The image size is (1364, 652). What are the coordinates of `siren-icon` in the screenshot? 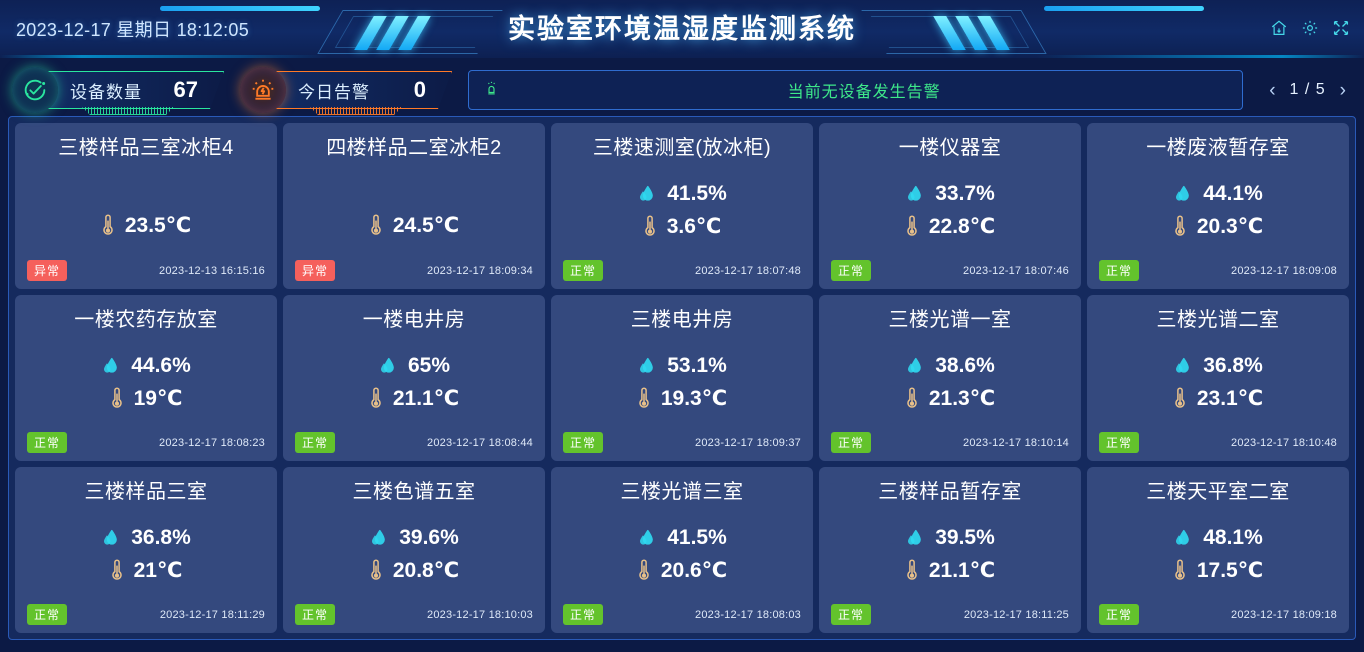 It's located at (263, 90).